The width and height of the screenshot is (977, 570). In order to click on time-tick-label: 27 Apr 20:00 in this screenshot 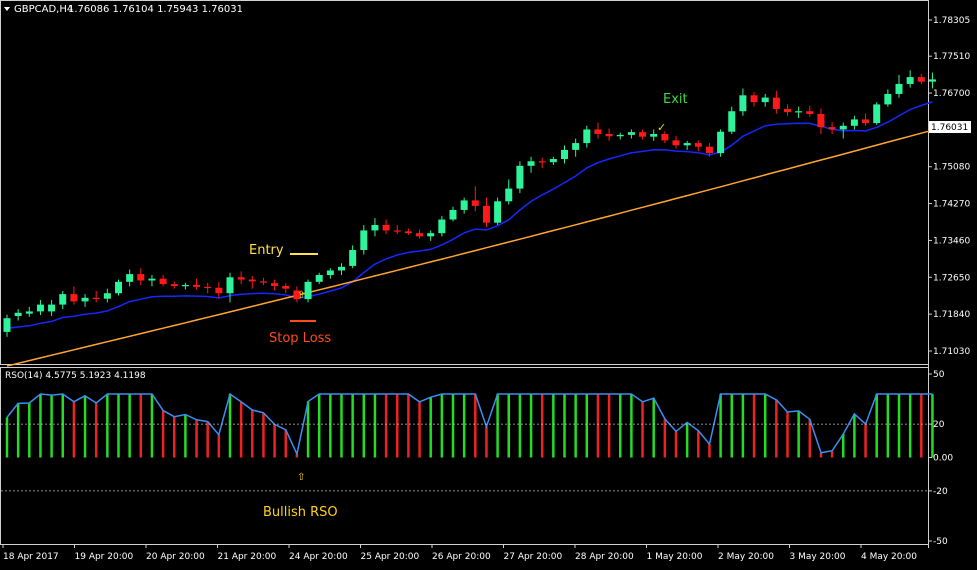, I will do `click(533, 557)`.